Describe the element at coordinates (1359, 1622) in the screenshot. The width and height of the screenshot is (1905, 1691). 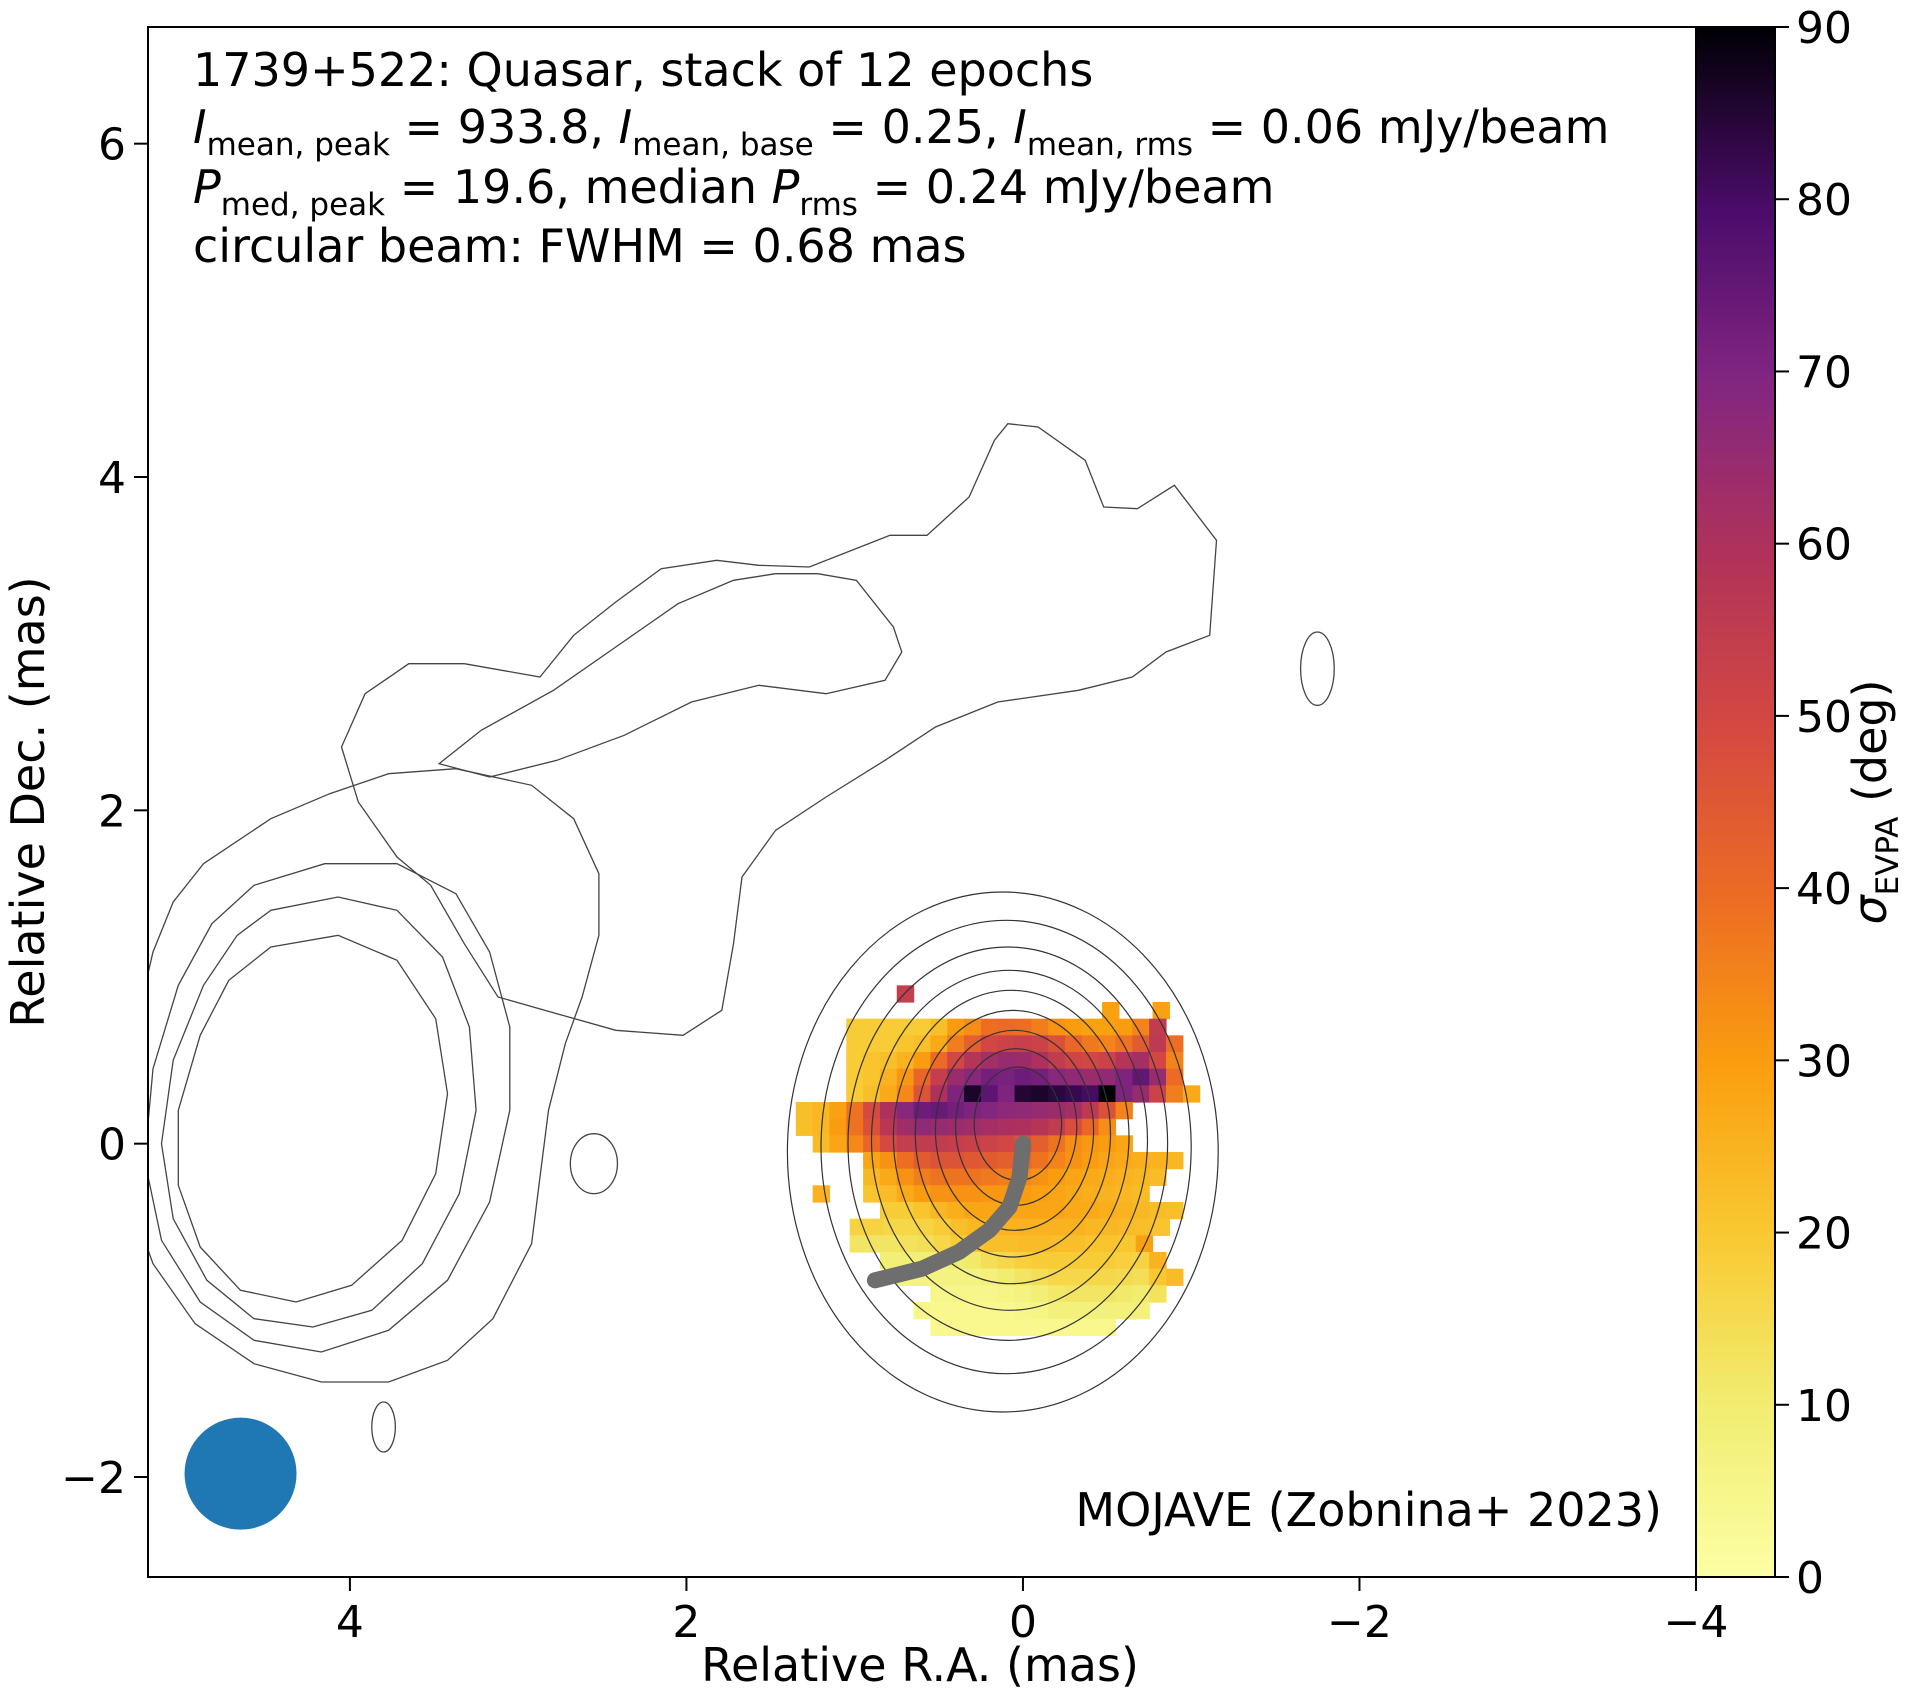
I see `x-tick-label-3: −2` at that location.